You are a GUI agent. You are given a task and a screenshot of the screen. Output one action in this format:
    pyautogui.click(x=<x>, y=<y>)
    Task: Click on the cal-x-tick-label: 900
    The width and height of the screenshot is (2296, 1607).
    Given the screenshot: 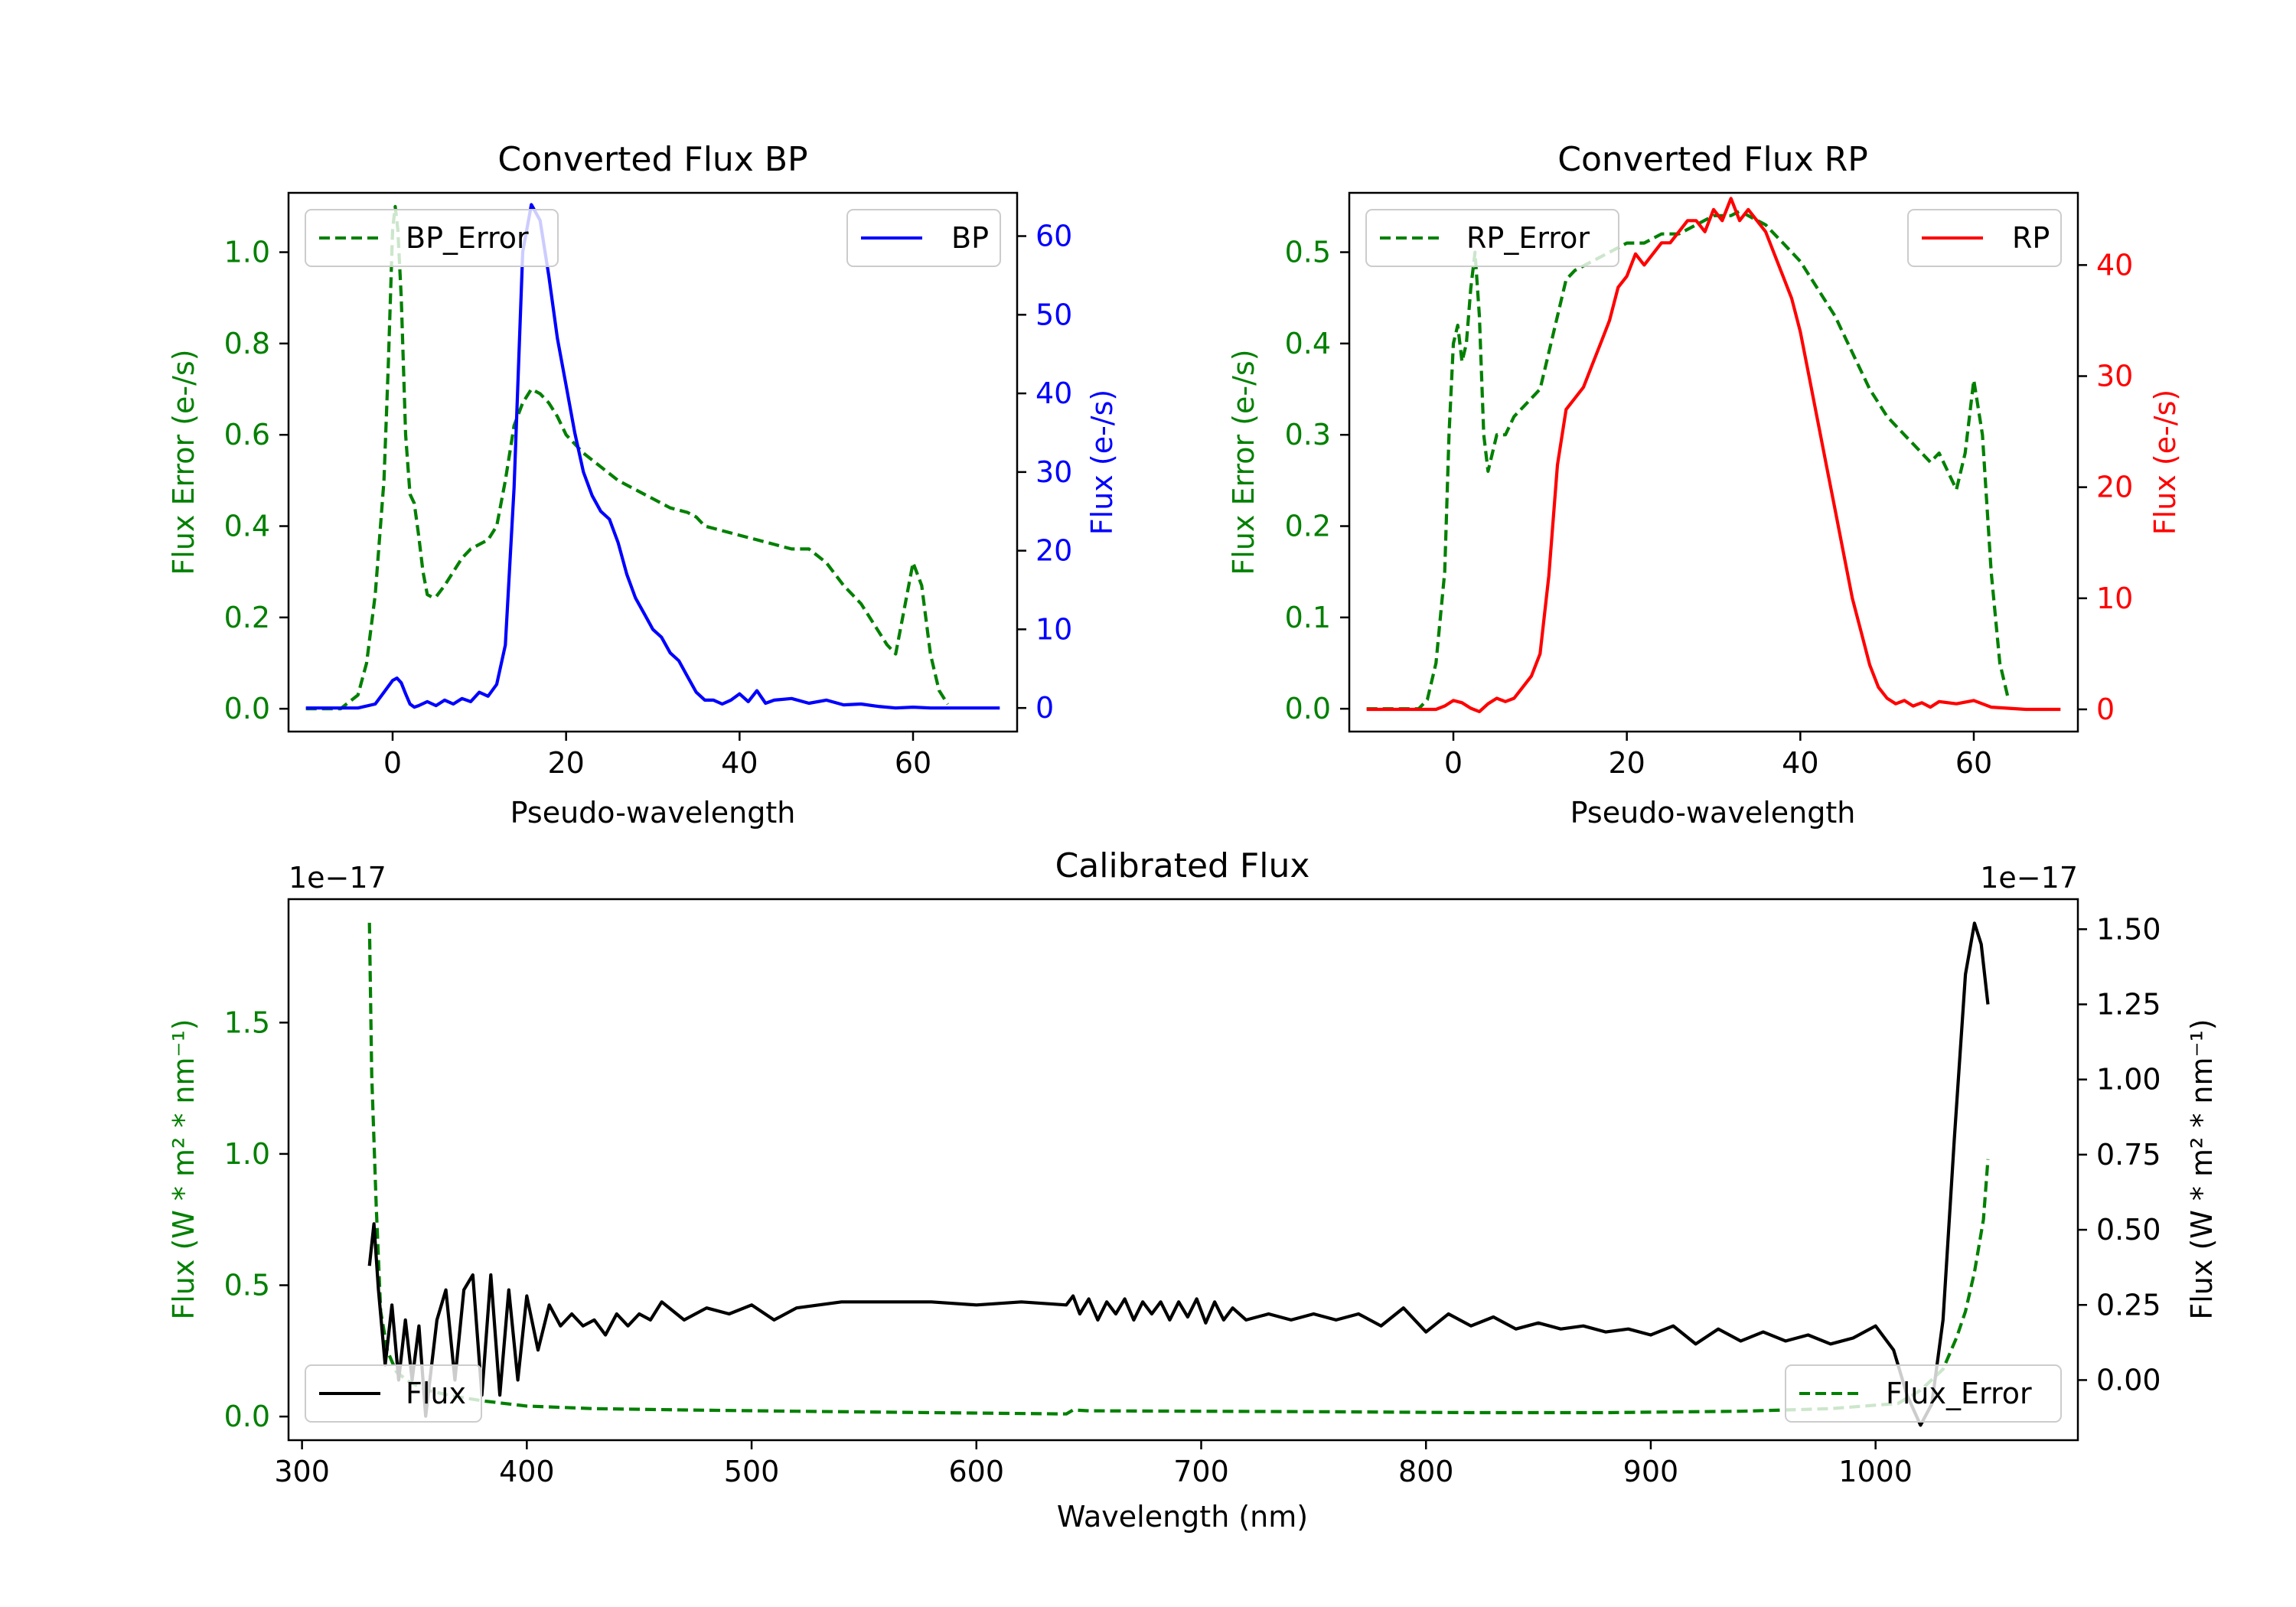 What is the action you would take?
    pyautogui.click(x=1651, y=1471)
    